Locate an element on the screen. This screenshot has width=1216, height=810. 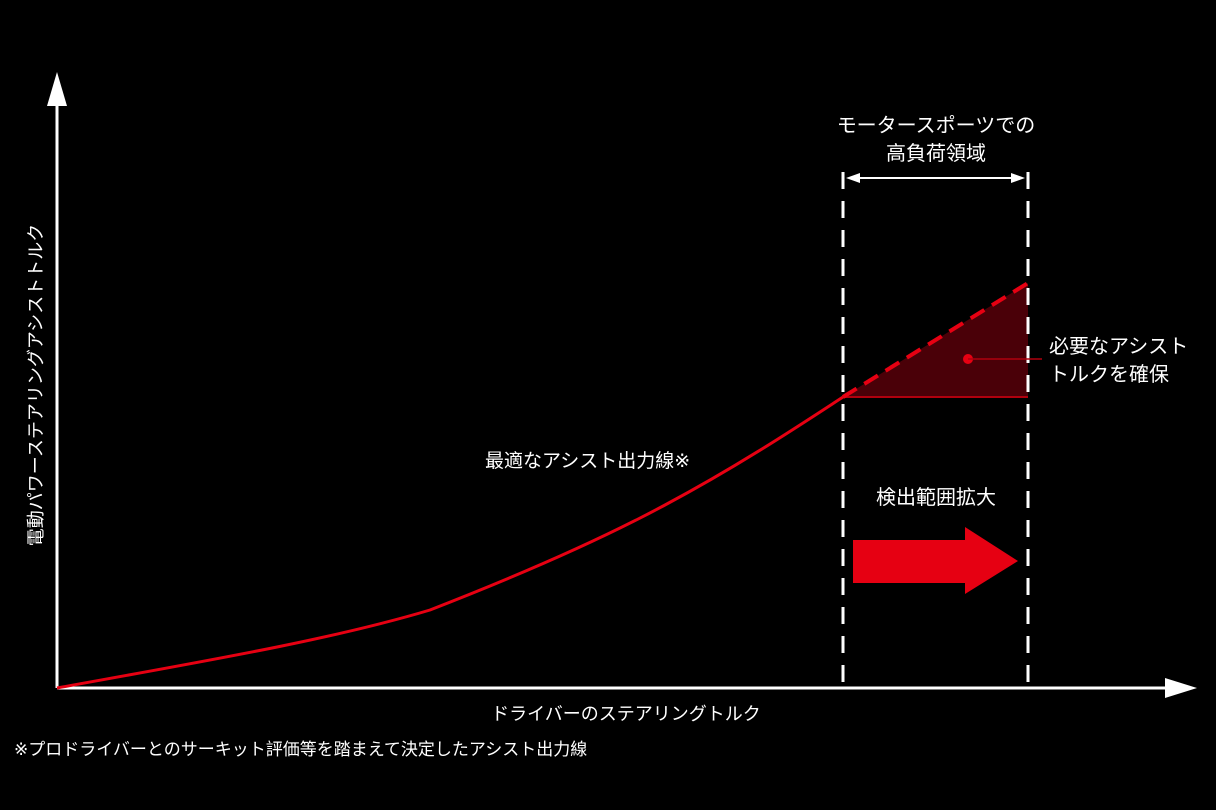
curve-label: 最適なアシスト出力線※ is located at coordinates (587, 461).